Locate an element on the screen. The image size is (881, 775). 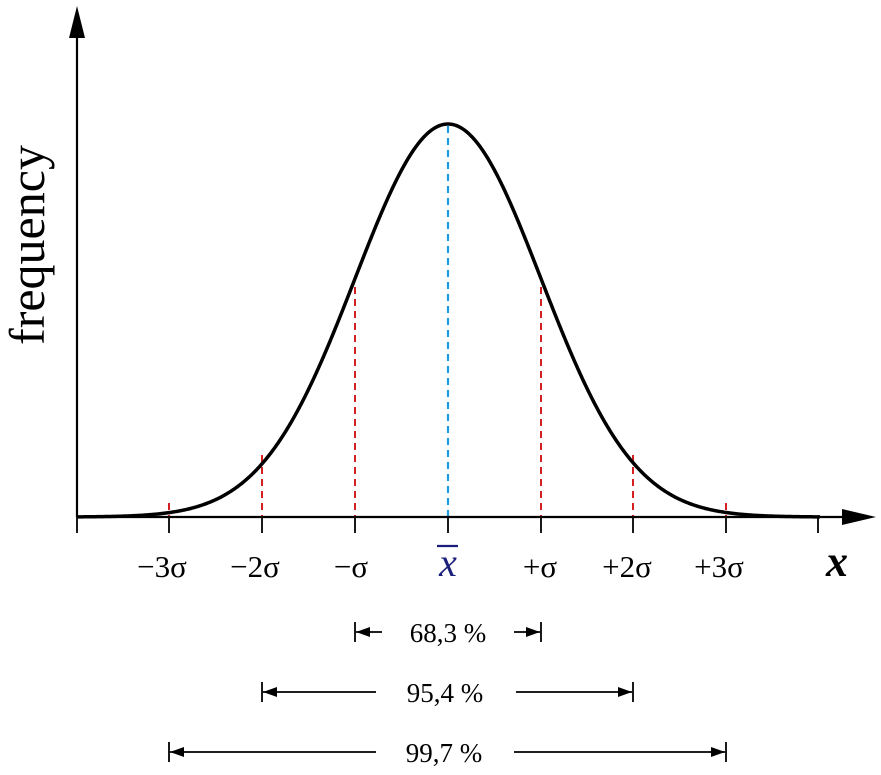
range-95: 95,4 % is located at coordinates (447, 693).